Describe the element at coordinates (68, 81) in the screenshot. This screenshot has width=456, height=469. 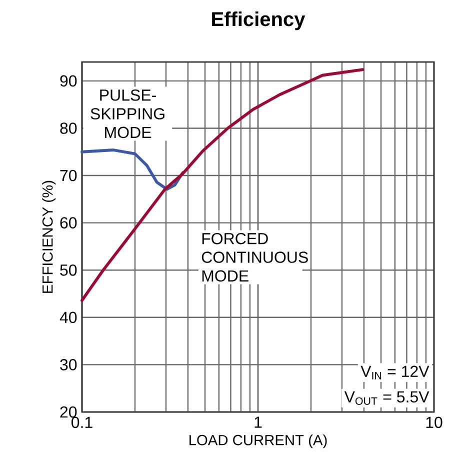
I see `y-tick-label: 90` at that location.